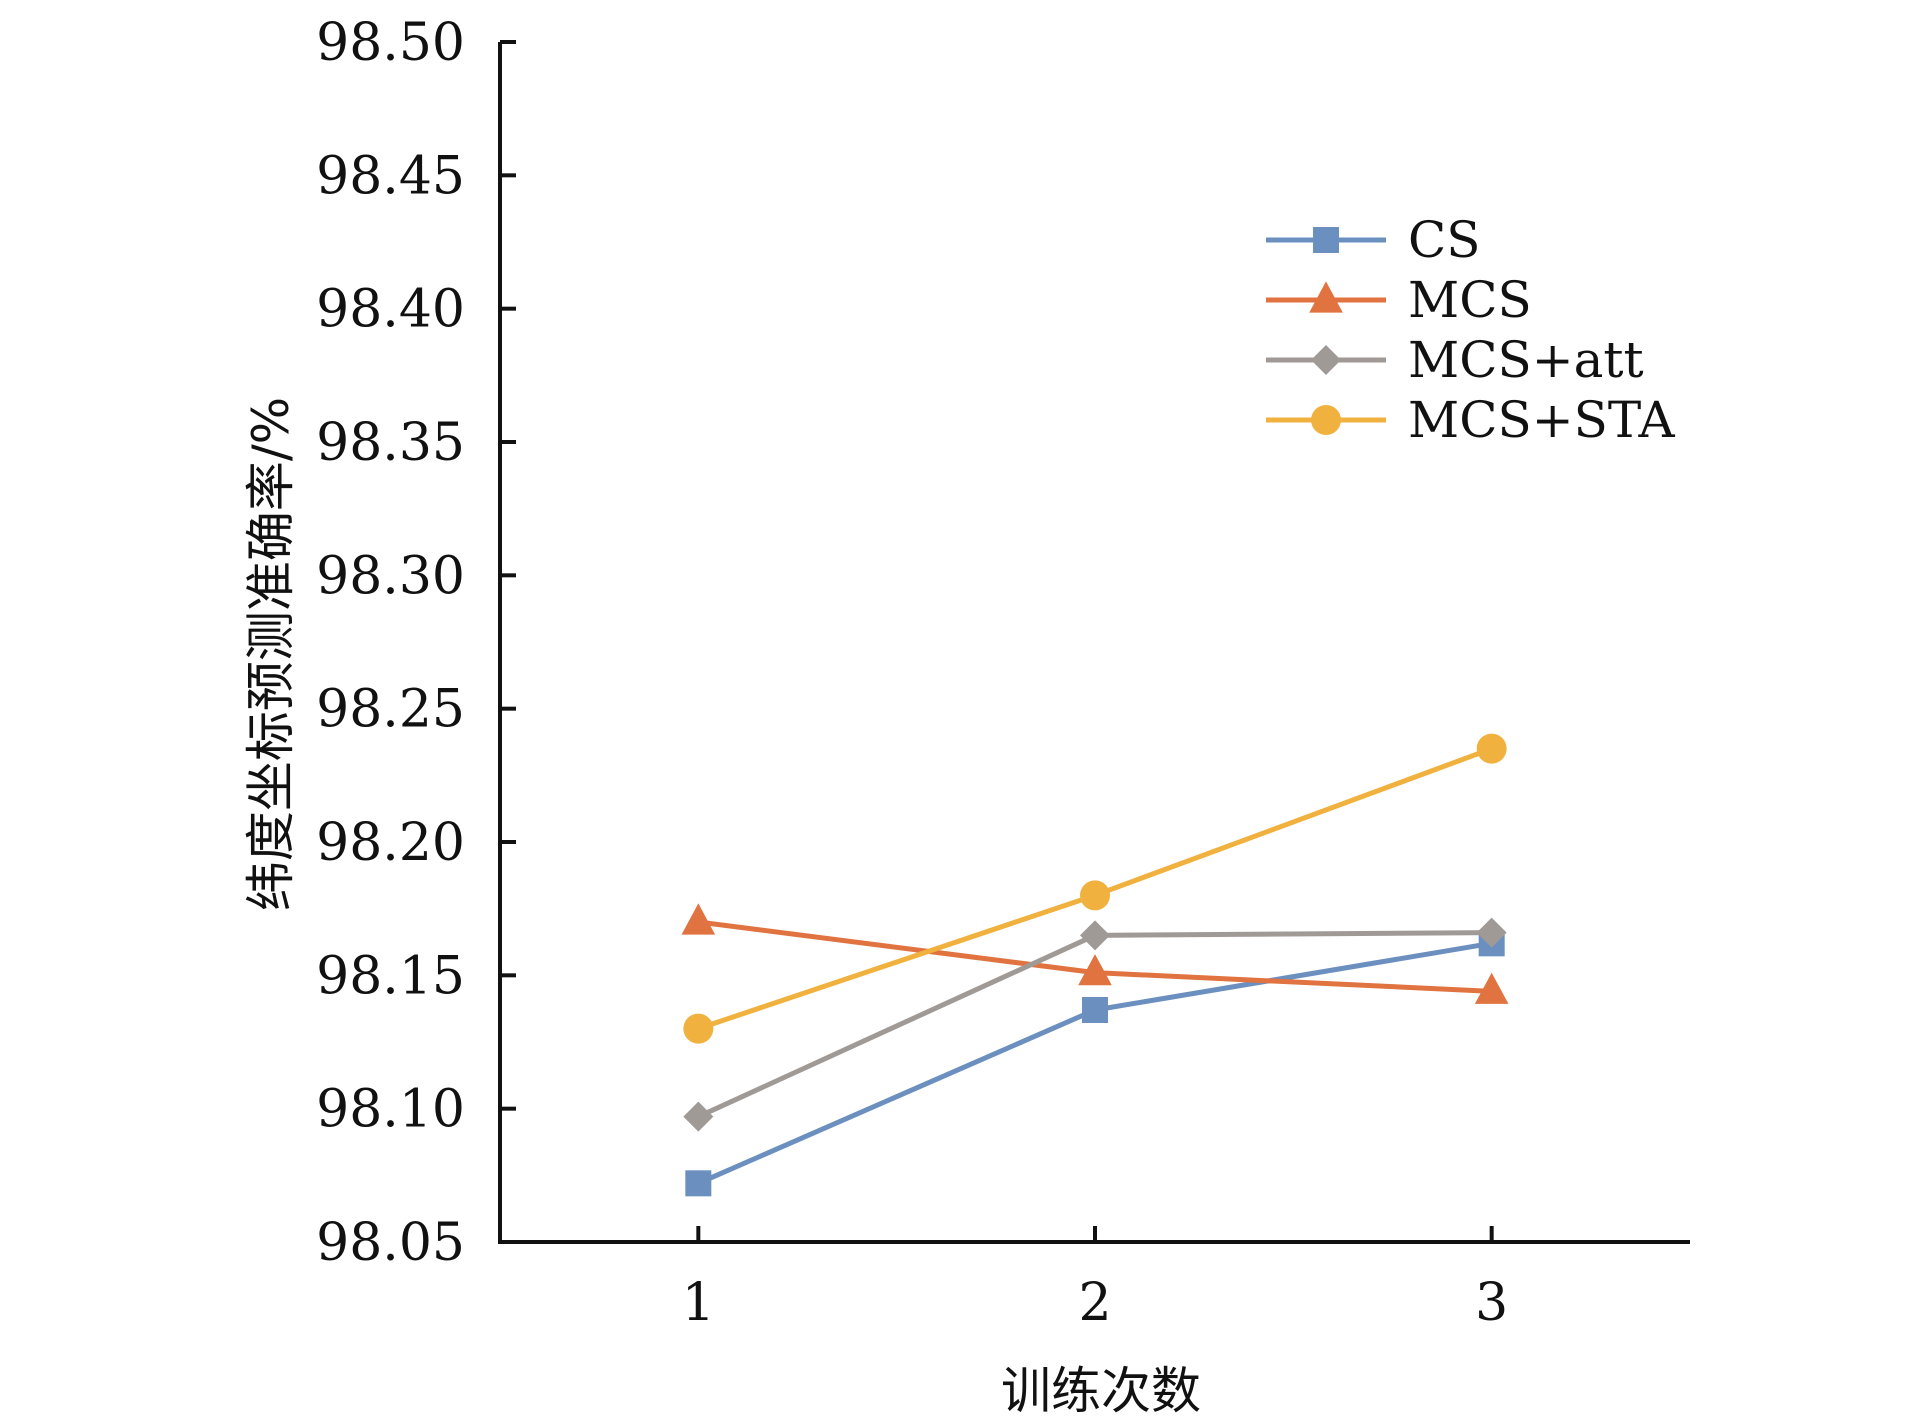 The image size is (1913, 1417). Describe the element at coordinates (271, 654) in the screenshot. I see `y-axis-title: 纬度坐标预测准确率/%` at that location.